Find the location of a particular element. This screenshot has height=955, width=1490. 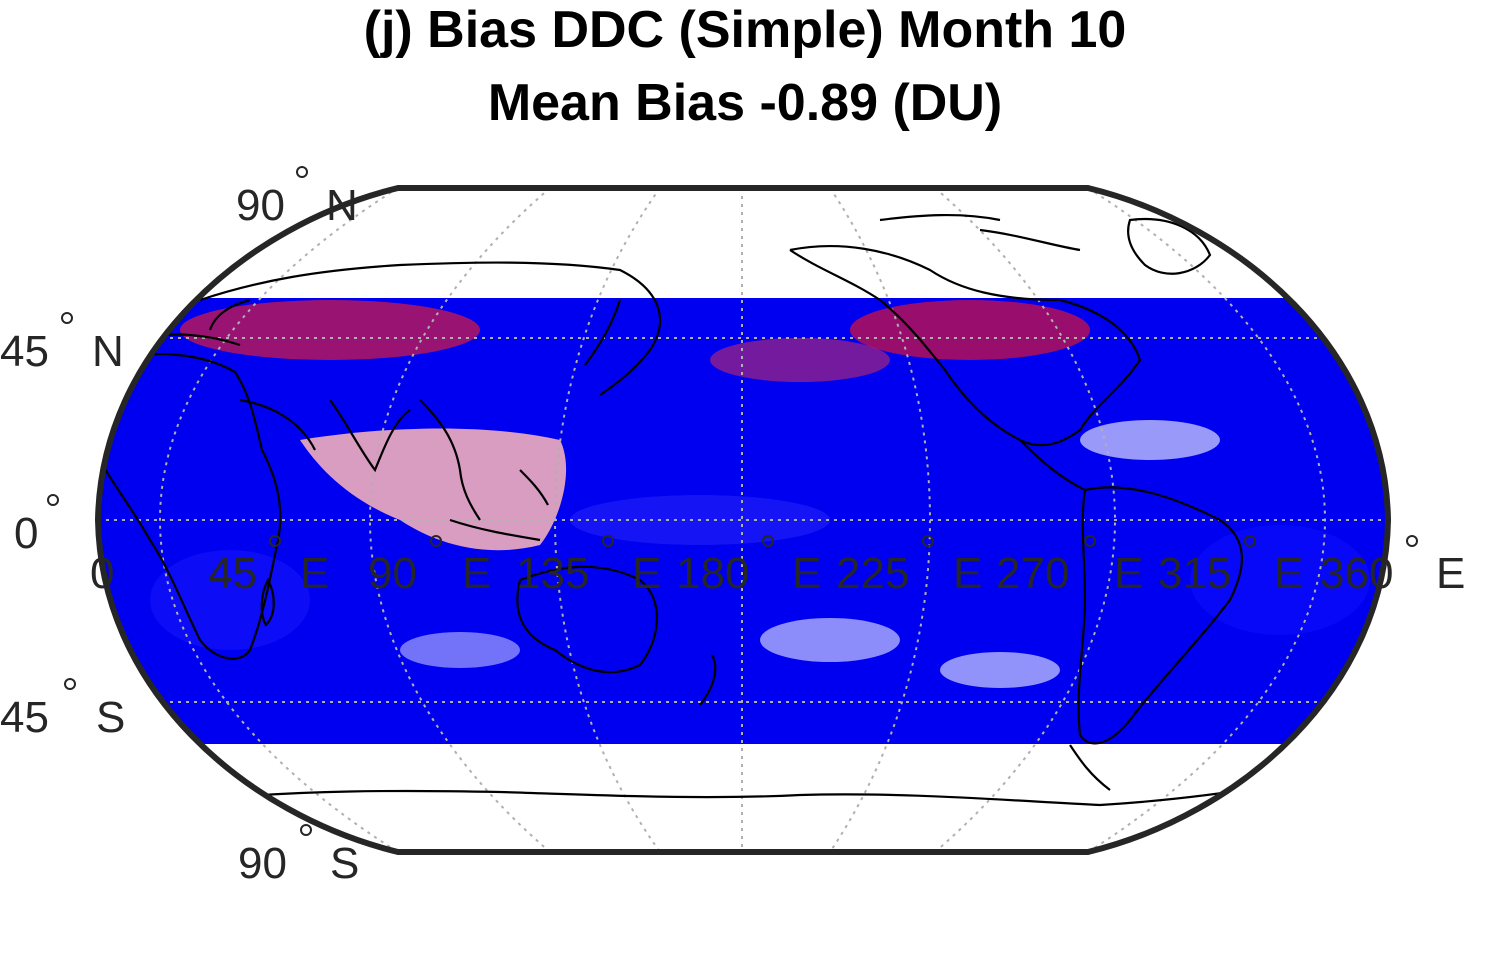

lon-label-315e-value: 315 is located at coordinates (1194, 573).